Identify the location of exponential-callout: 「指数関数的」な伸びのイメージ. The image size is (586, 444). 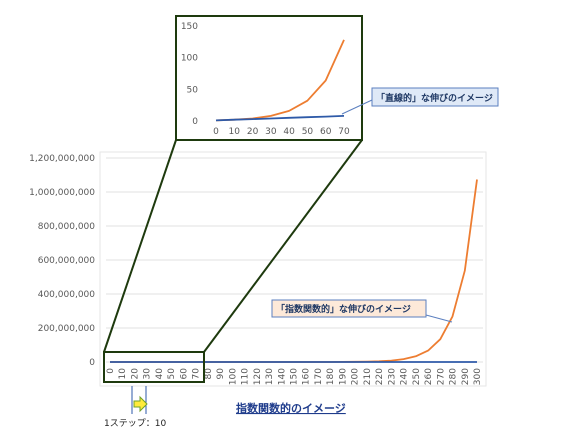
(362, 311).